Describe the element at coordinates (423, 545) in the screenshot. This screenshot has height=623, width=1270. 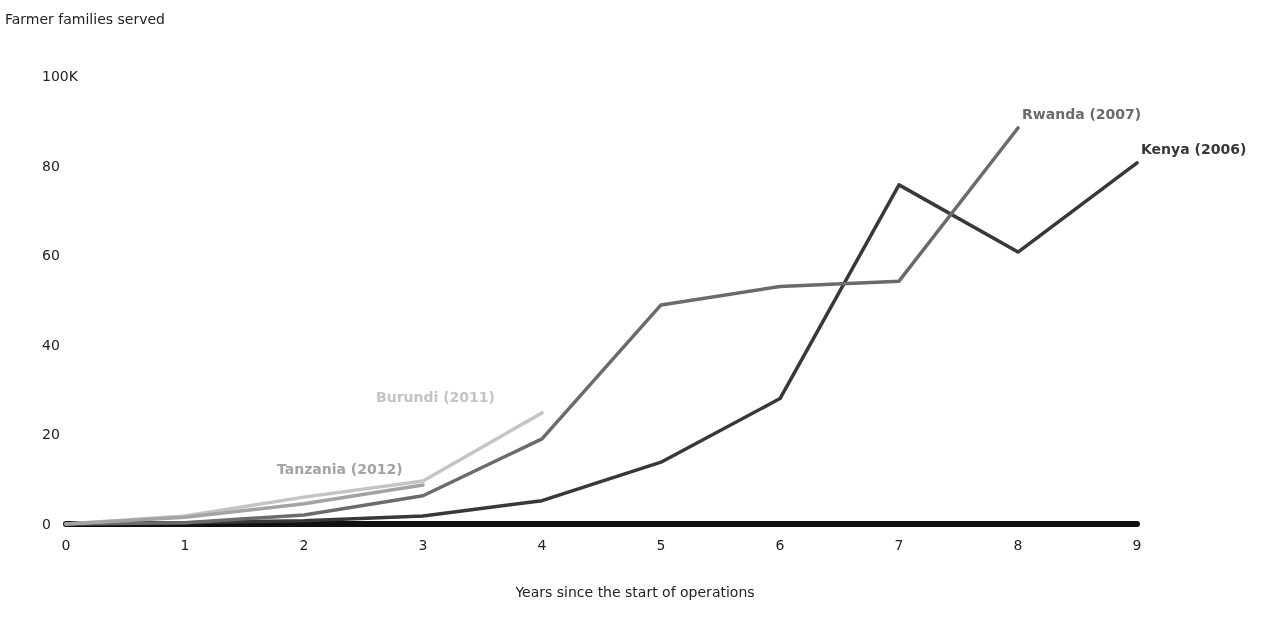
I see `x-tick-label: 3` at that location.